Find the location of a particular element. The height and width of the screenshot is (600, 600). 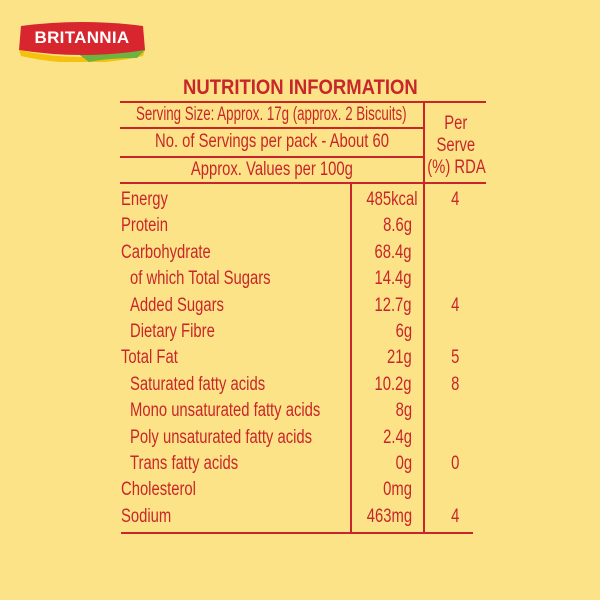

rda-header-line: Per is located at coordinates (456, 123).